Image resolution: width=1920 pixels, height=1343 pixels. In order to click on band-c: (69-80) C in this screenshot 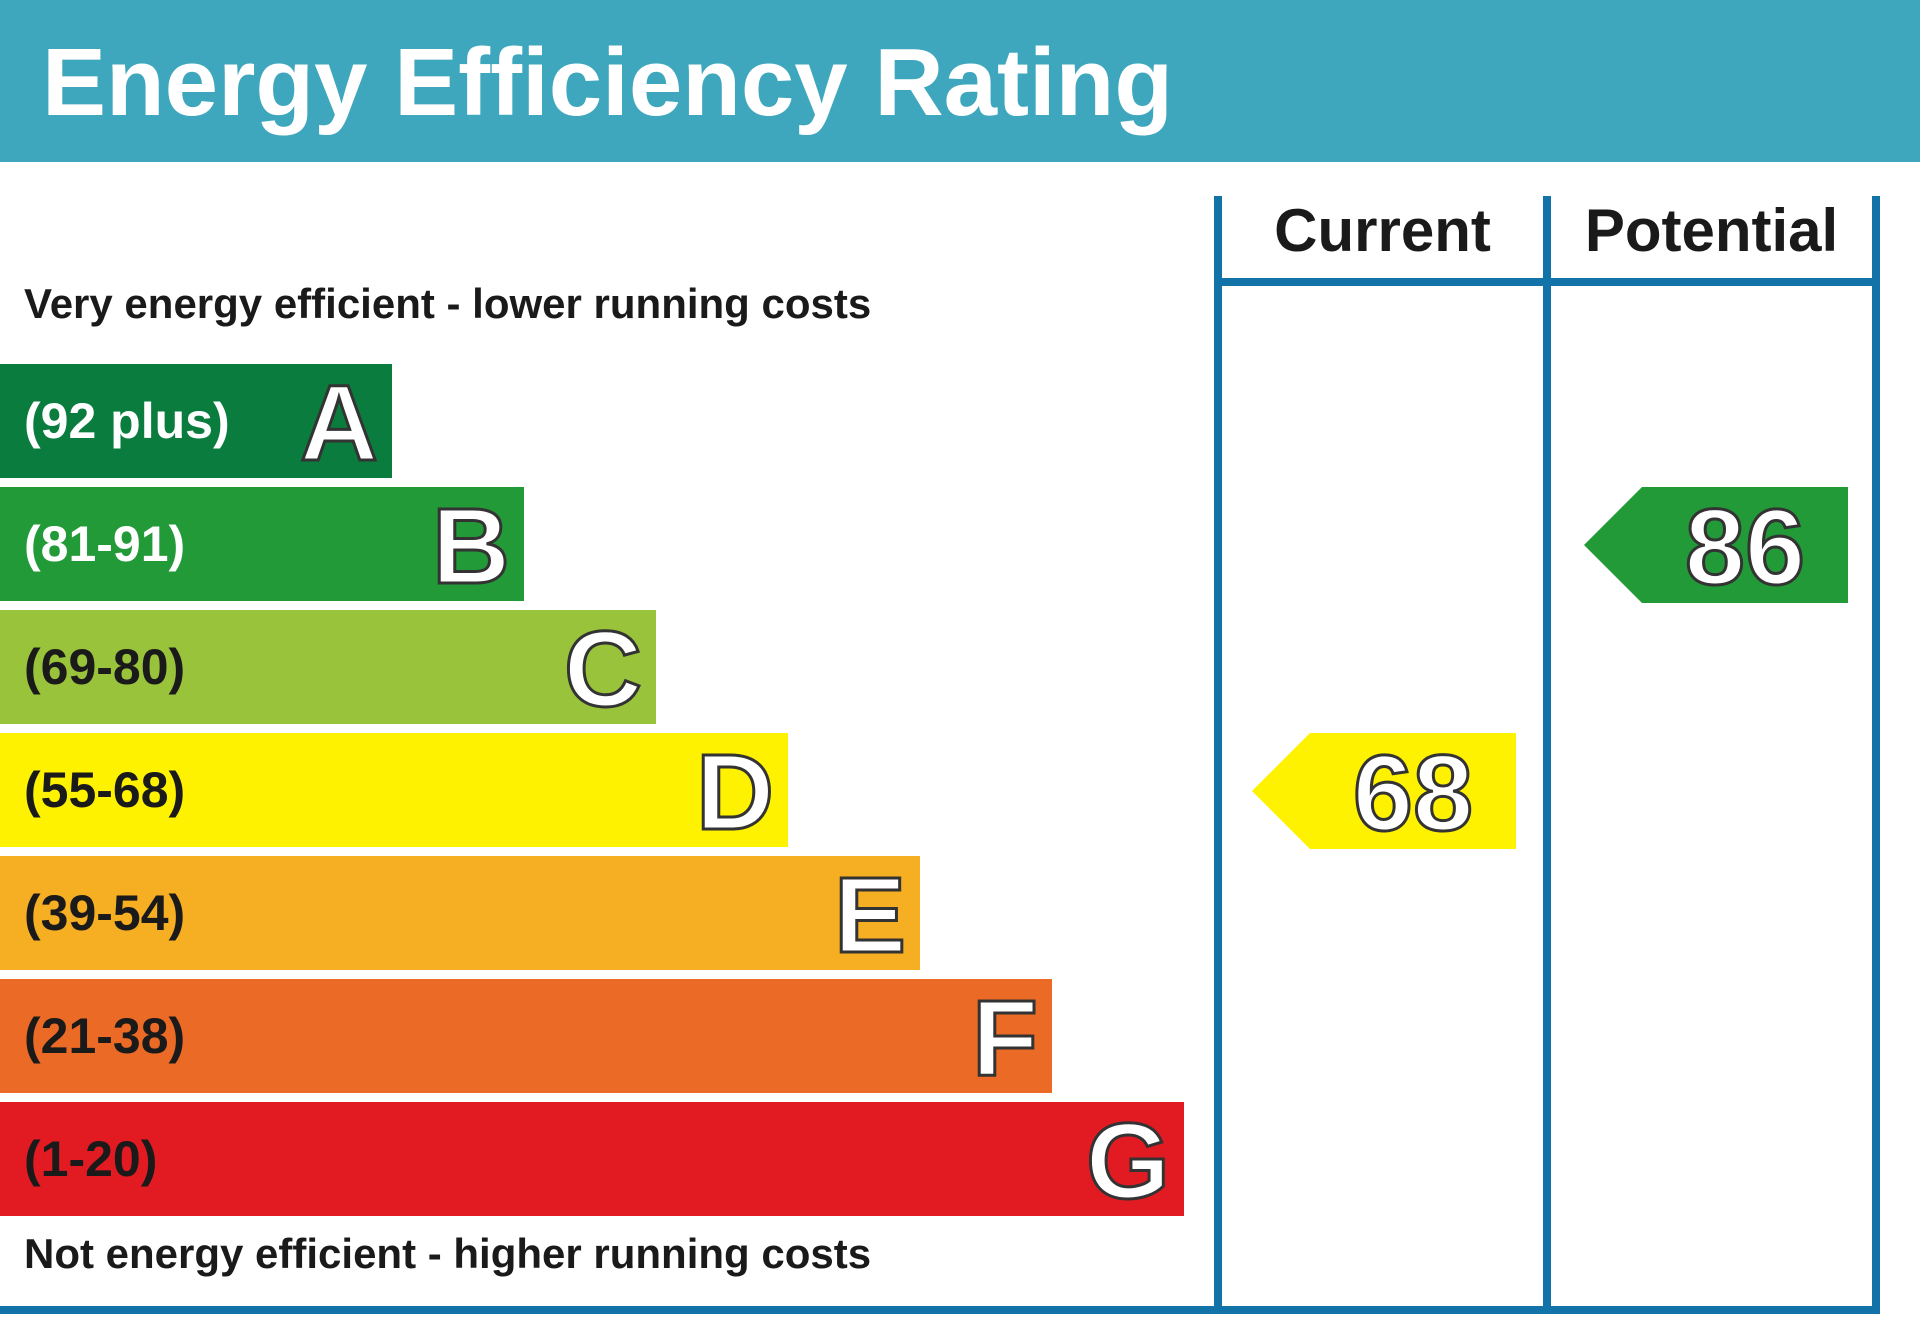, I will do `click(328, 668)`.